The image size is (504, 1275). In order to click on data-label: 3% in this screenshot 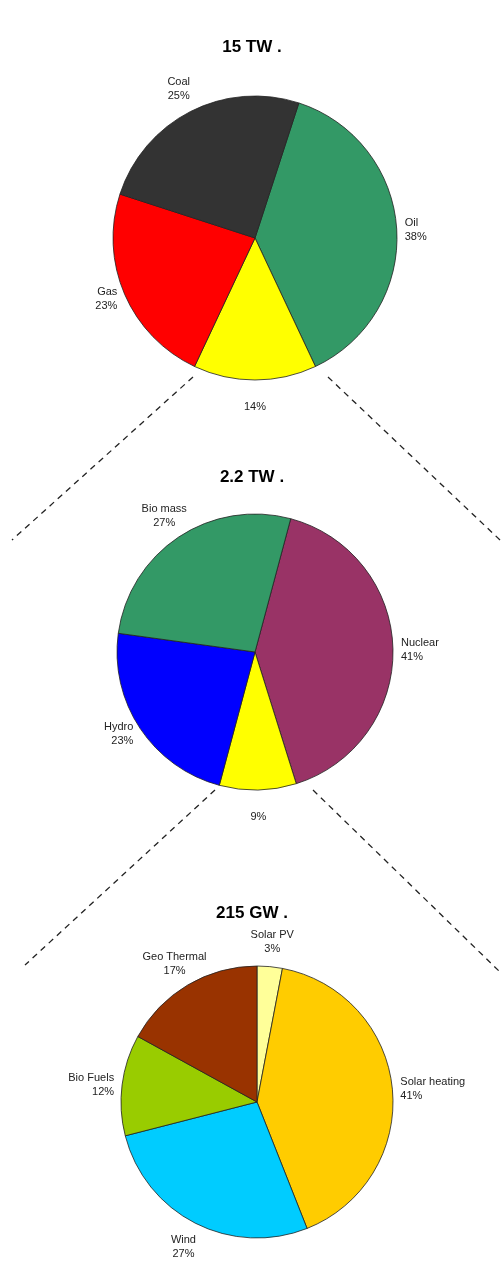, I will do `click(272, 947)`.